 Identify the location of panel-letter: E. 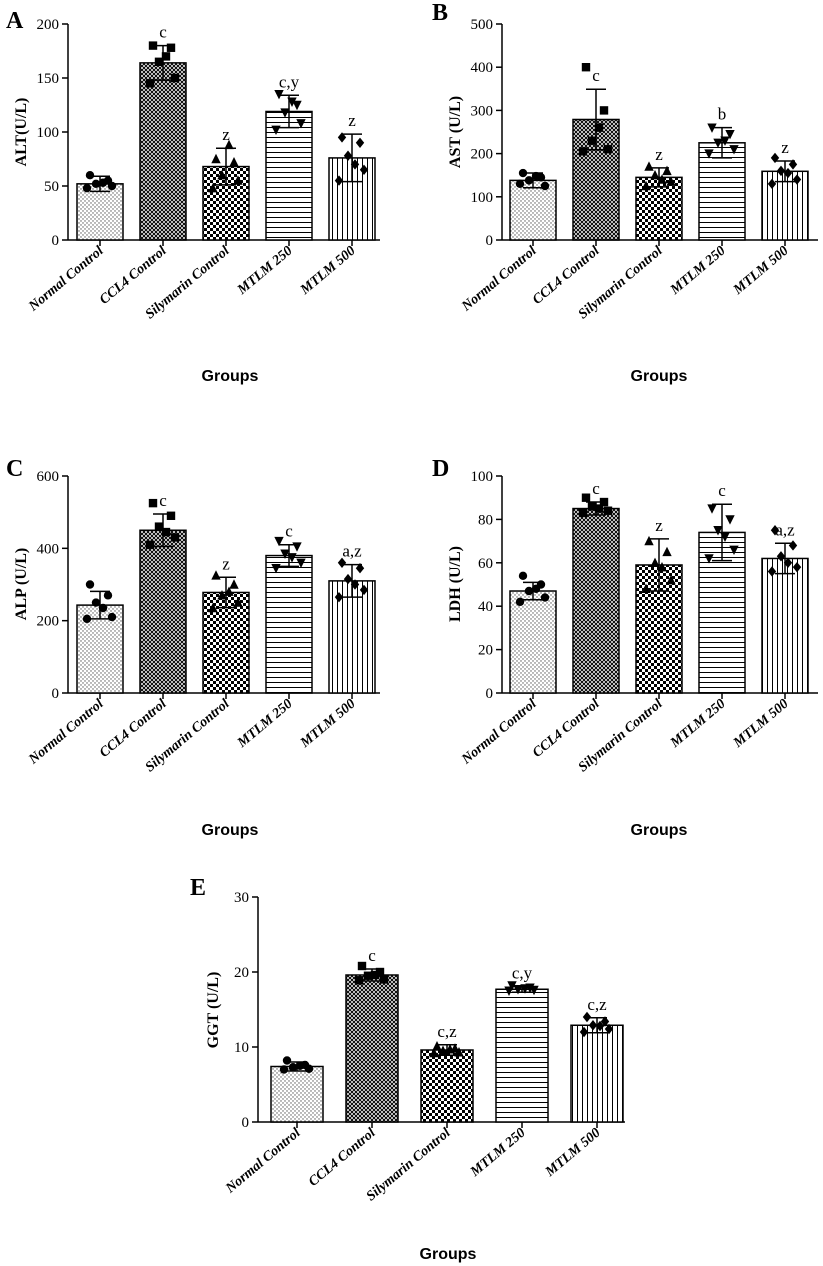
(198, 888).